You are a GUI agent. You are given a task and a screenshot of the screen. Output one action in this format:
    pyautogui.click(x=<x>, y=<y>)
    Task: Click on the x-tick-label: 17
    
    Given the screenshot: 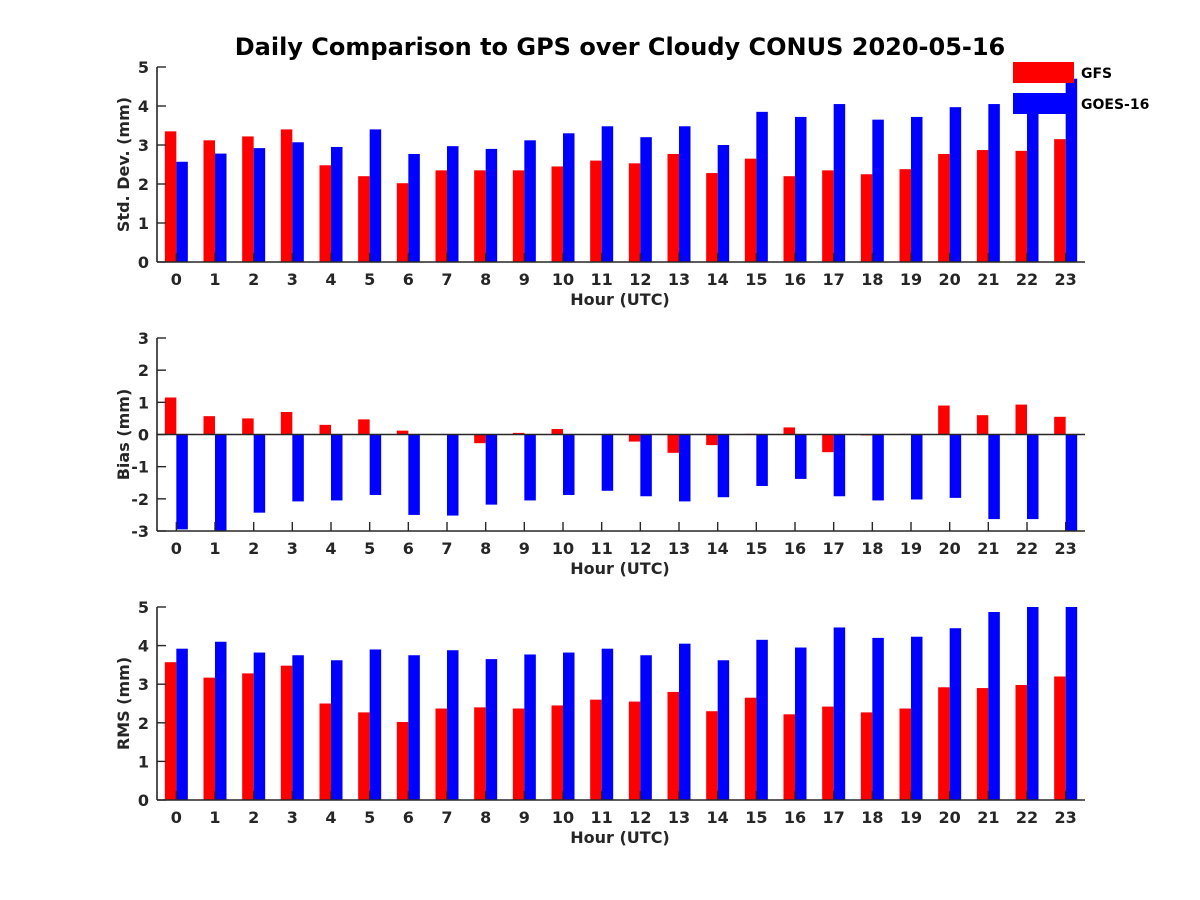 What is the action you would take?
    pyautogui.click(x=834, y=279)
    